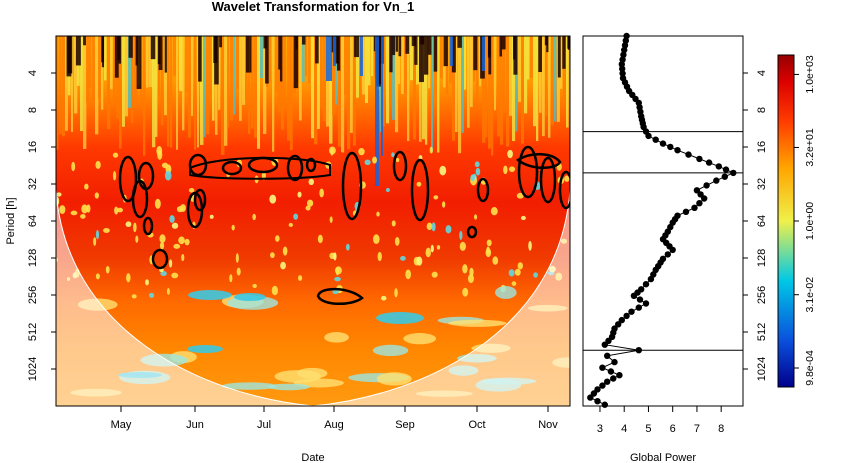 This screenshot has width=850, height=463. Describe the element at coordinates (805, 220) in the screenshot. I see `colorbar-axis: 1.0e+03 3.2e+01 1.0e+00 3.1e-02 9.8e-04` at that location.